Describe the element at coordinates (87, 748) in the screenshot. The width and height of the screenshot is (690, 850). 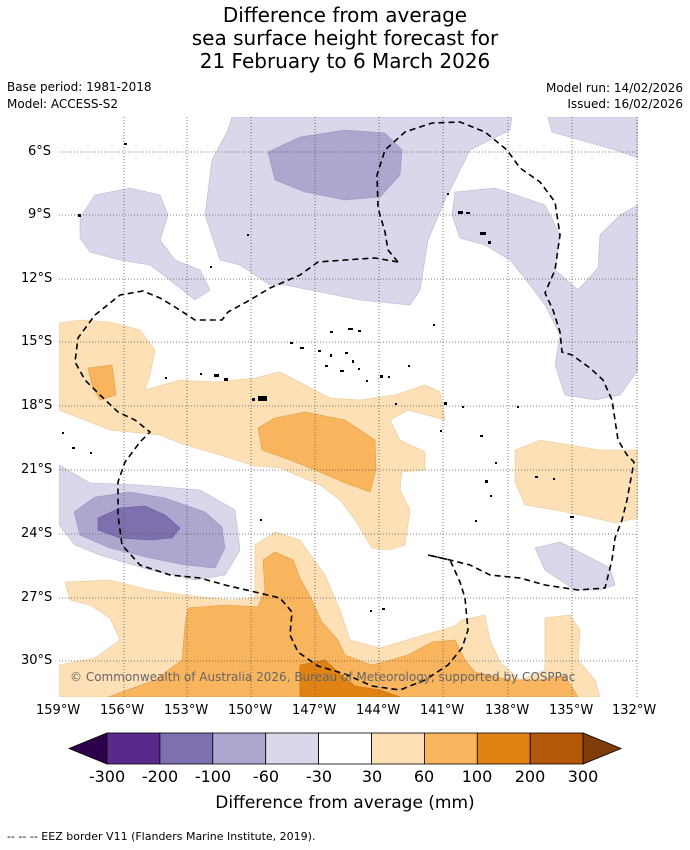
I see `colorbar-under-arrow` at that location.